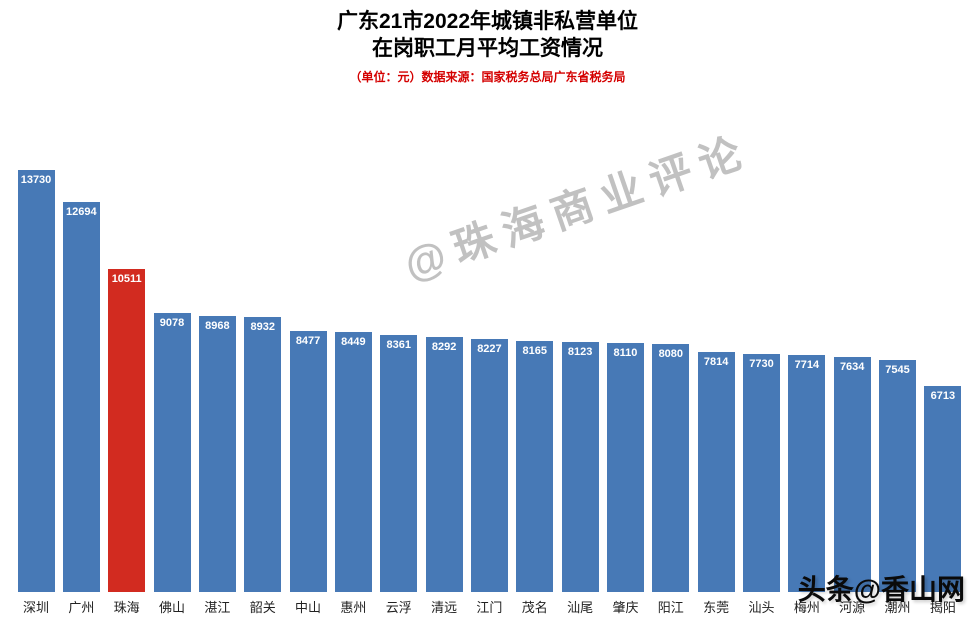  I want to click on bar-column: 13730 深圳, so click(36, 359).